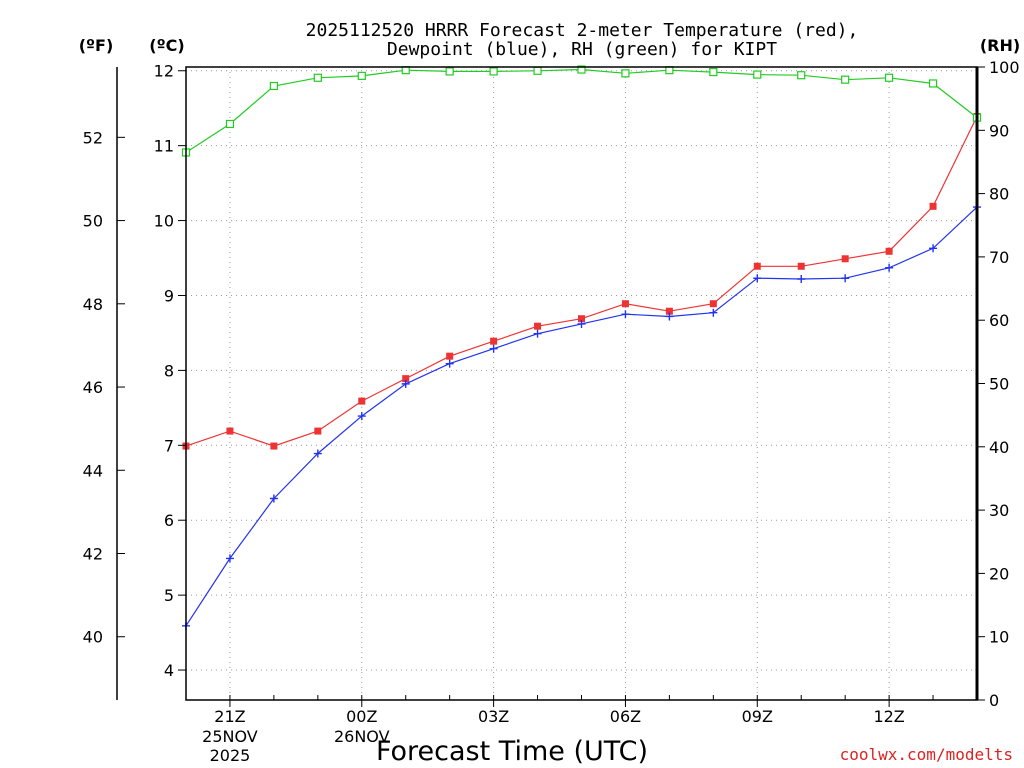 The width and height of the screenshot is (1024, 768). I want to click on celsius-axis-label: (ºC), so click(166, 45).